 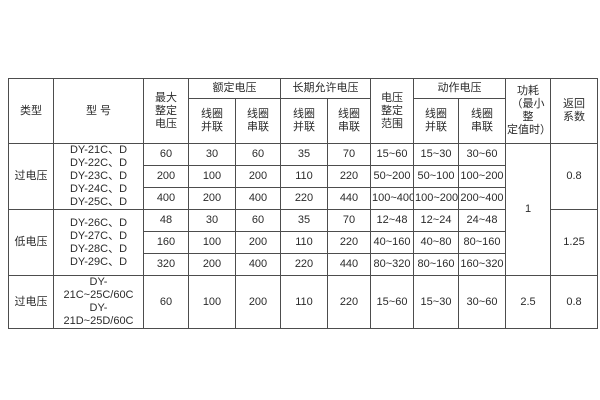 What do you see at coordinates (574, 111) in the screenshot?
I see `header-return-coeff: 返回 系数` at bounding box center [574, 111].